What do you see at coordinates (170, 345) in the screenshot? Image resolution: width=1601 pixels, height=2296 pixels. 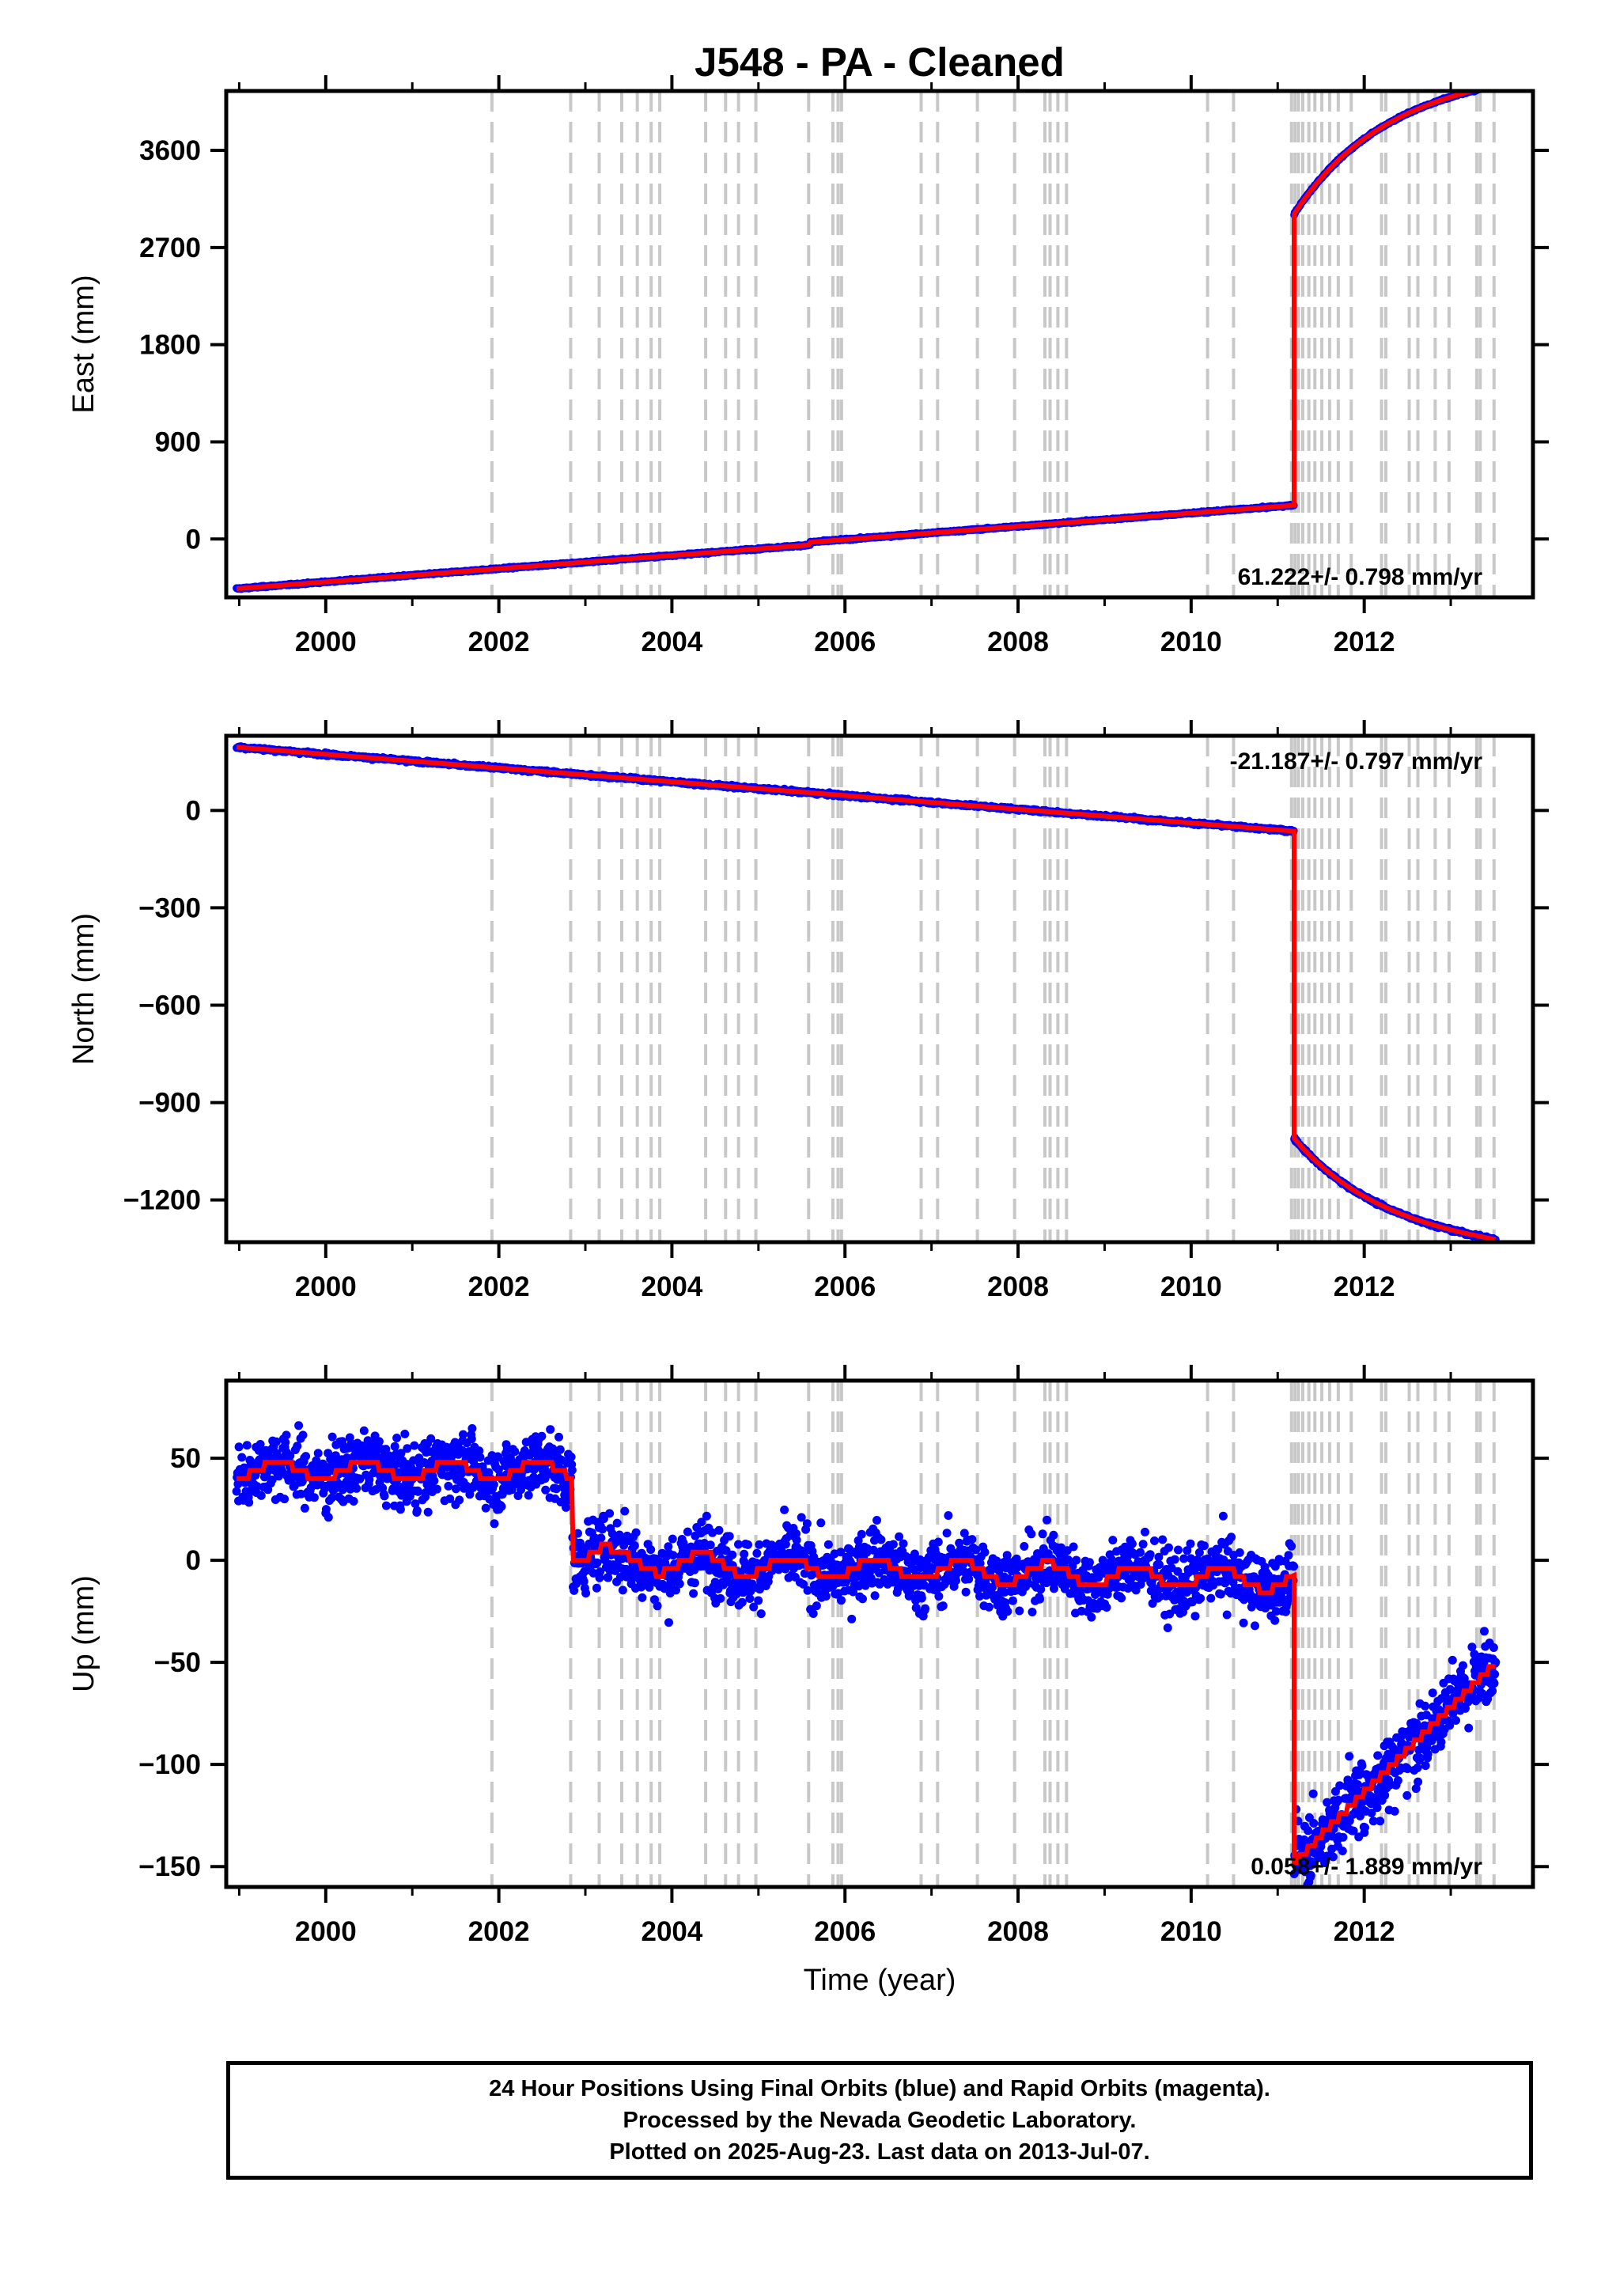 I see `y-tick-label: 1800` at bounding box center [170, 345].